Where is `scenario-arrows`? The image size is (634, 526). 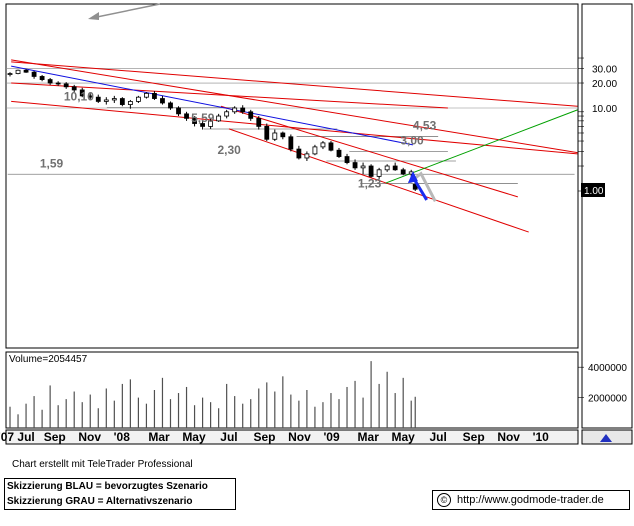
scenario-arrows is located at coordinates (422, 187).